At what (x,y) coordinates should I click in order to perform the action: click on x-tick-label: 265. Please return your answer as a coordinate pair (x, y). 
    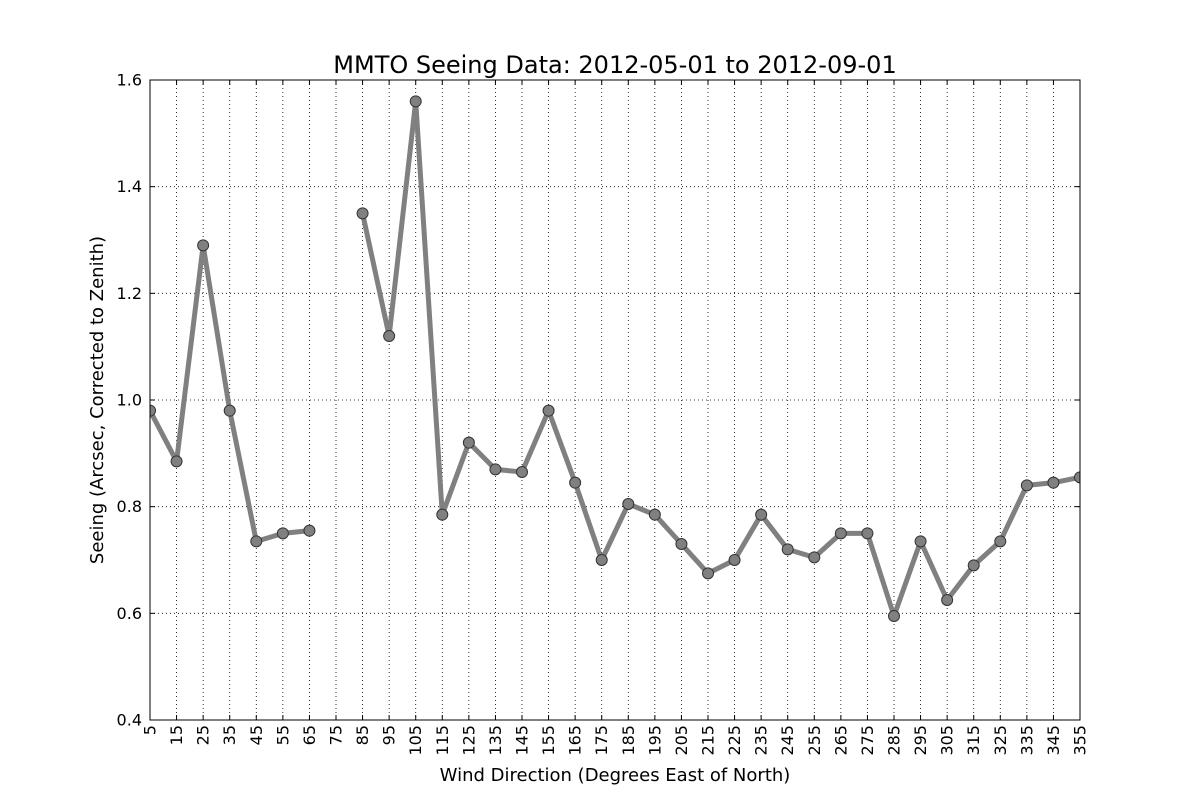
    Looking at the image, I should click on (840, 740).